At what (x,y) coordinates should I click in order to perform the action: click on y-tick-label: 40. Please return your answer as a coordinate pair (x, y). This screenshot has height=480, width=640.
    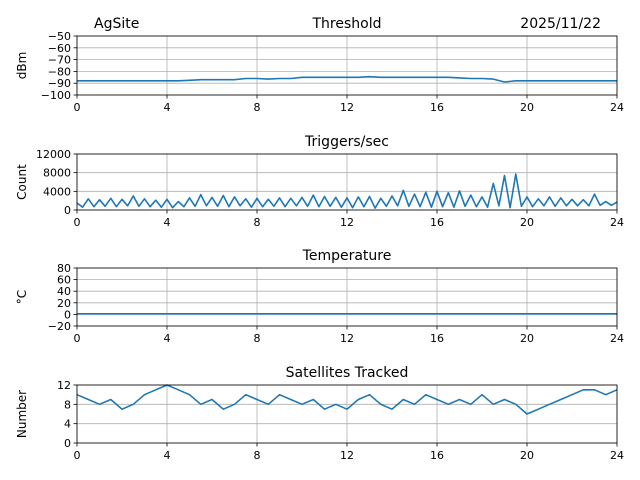
    Looking at the image, I should click on (64, 291).